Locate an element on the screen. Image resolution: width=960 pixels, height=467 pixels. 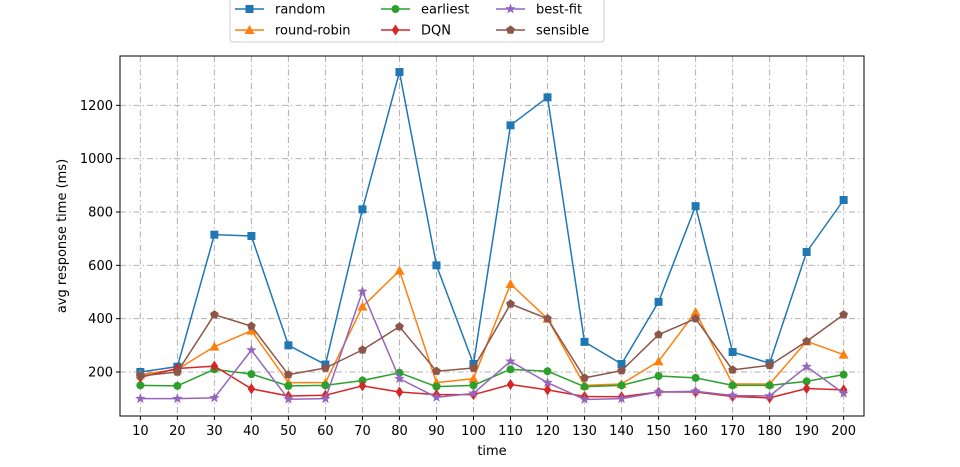
x-tick-label: 70 is located at coordinates (362, 431).